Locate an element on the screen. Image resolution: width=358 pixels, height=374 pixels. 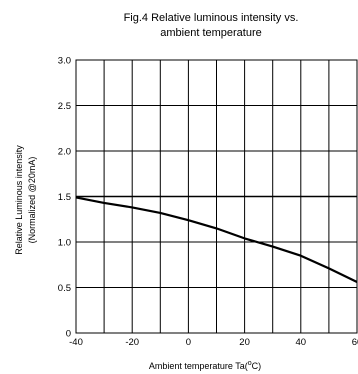
chart-title-line1: Fig.4 Relative luminous intensity vs. is located at coordinates (211, 18).